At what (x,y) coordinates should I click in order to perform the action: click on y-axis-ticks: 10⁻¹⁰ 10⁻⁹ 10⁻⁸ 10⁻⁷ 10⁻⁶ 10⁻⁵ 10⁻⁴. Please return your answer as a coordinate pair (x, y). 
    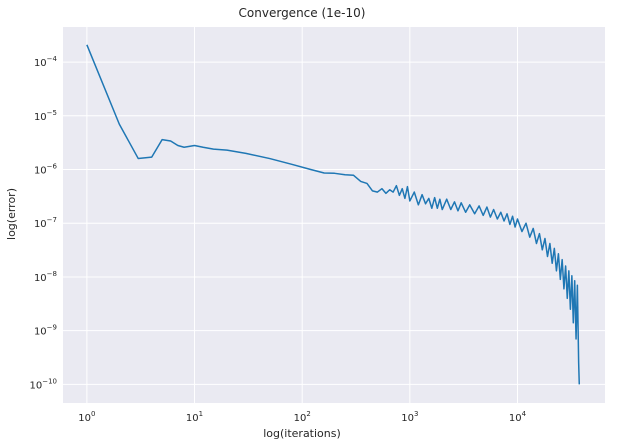
    Looking at the image, I should click on (43, 223).